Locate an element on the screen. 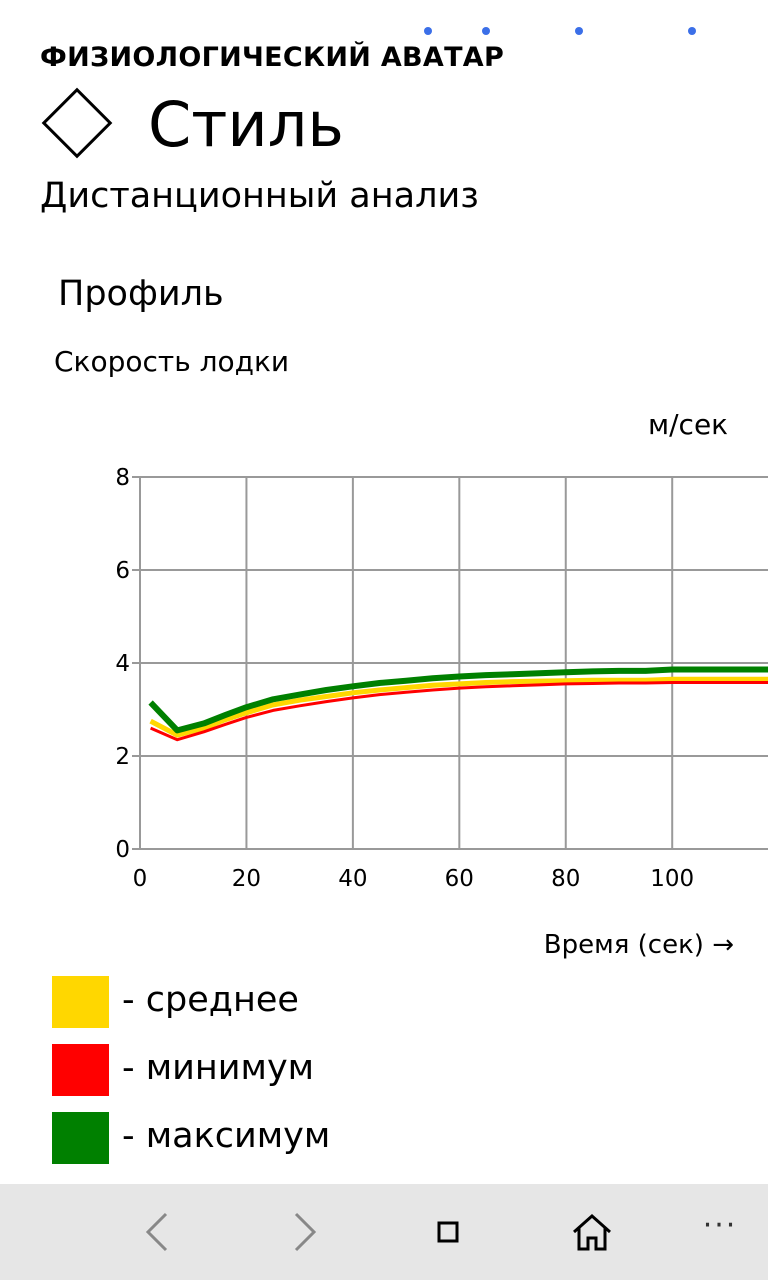  y-tick-label: 0 is located at coordinates (122, 850).